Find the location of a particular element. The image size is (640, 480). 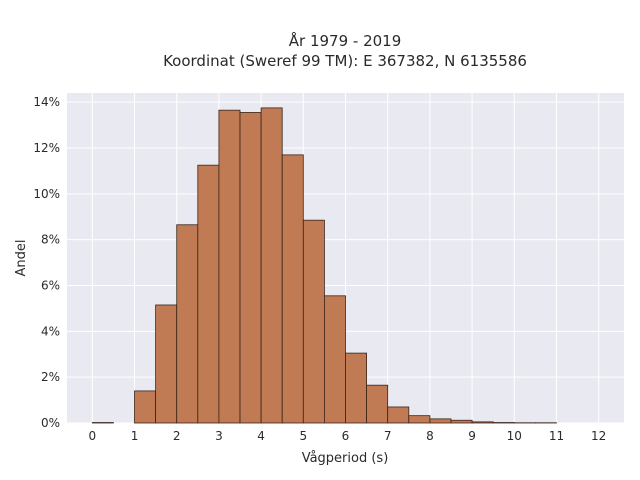

y-tick-label: 12% is located at coordinates (46, 148).